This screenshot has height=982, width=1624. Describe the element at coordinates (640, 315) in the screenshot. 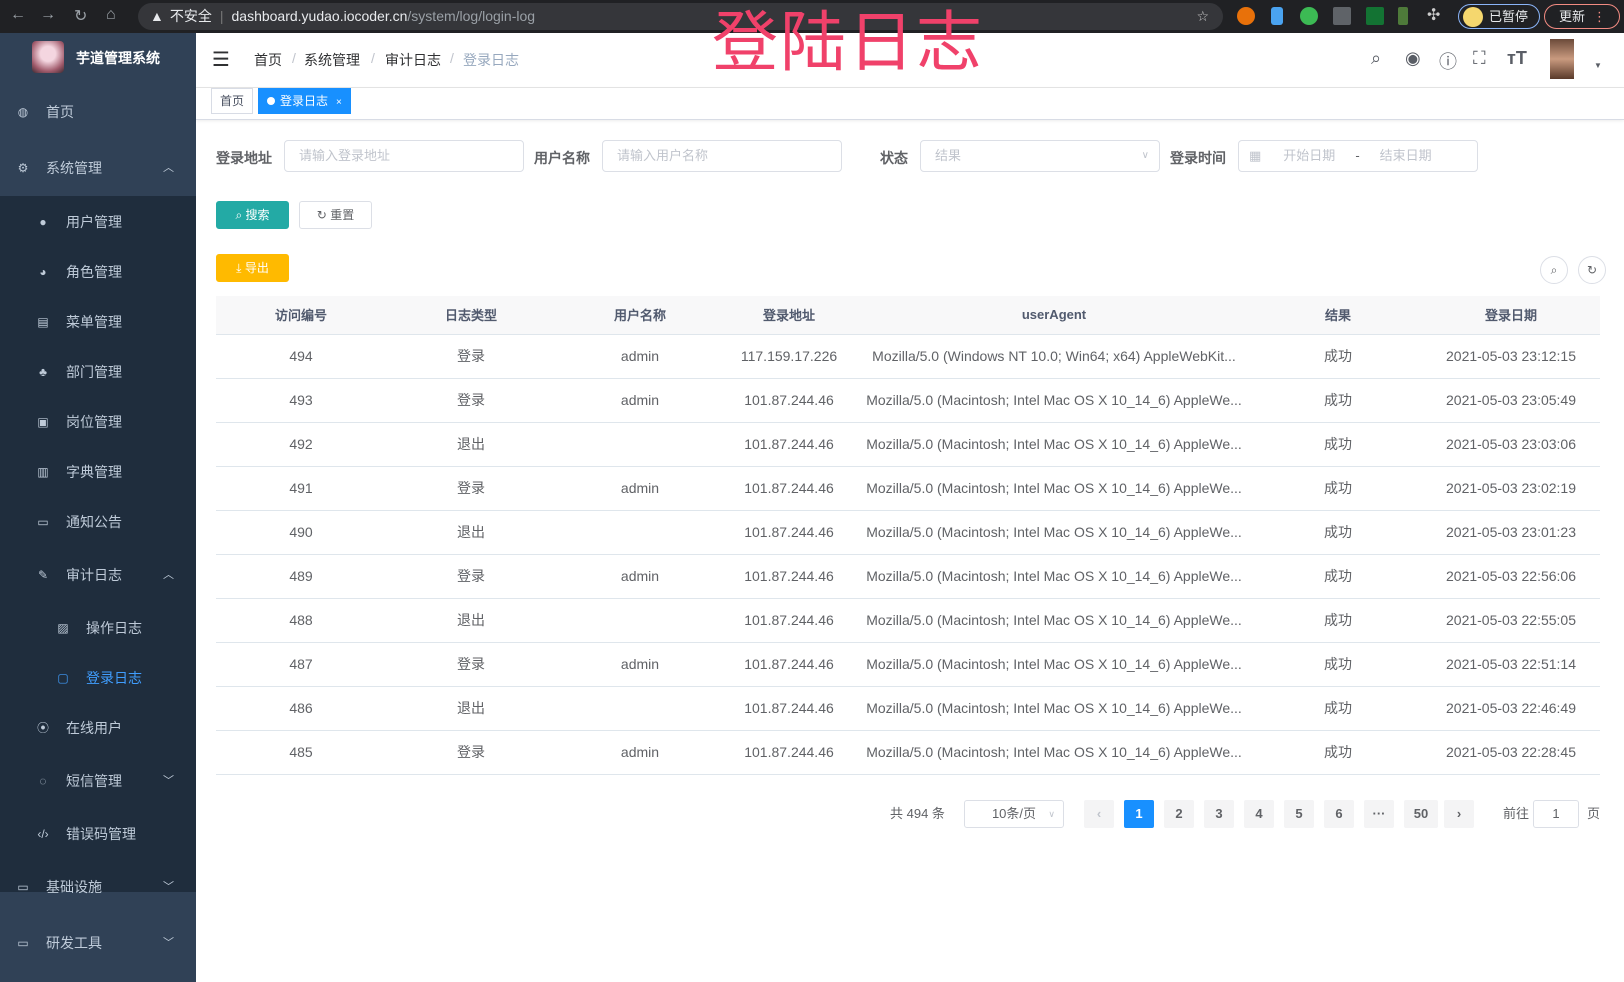

I see `column-header: 用户名称` at that location.